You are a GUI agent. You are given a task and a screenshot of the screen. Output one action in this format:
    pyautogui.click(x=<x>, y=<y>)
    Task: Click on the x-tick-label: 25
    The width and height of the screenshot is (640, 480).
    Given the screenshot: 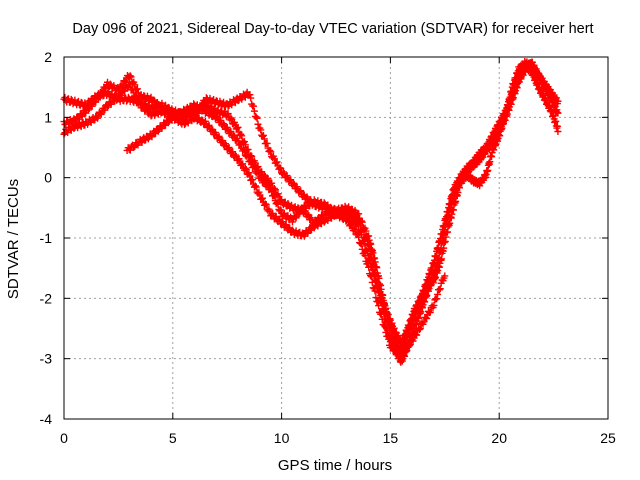 What is the action you would take?
    pyautogui.click(x=608, y=438)
    